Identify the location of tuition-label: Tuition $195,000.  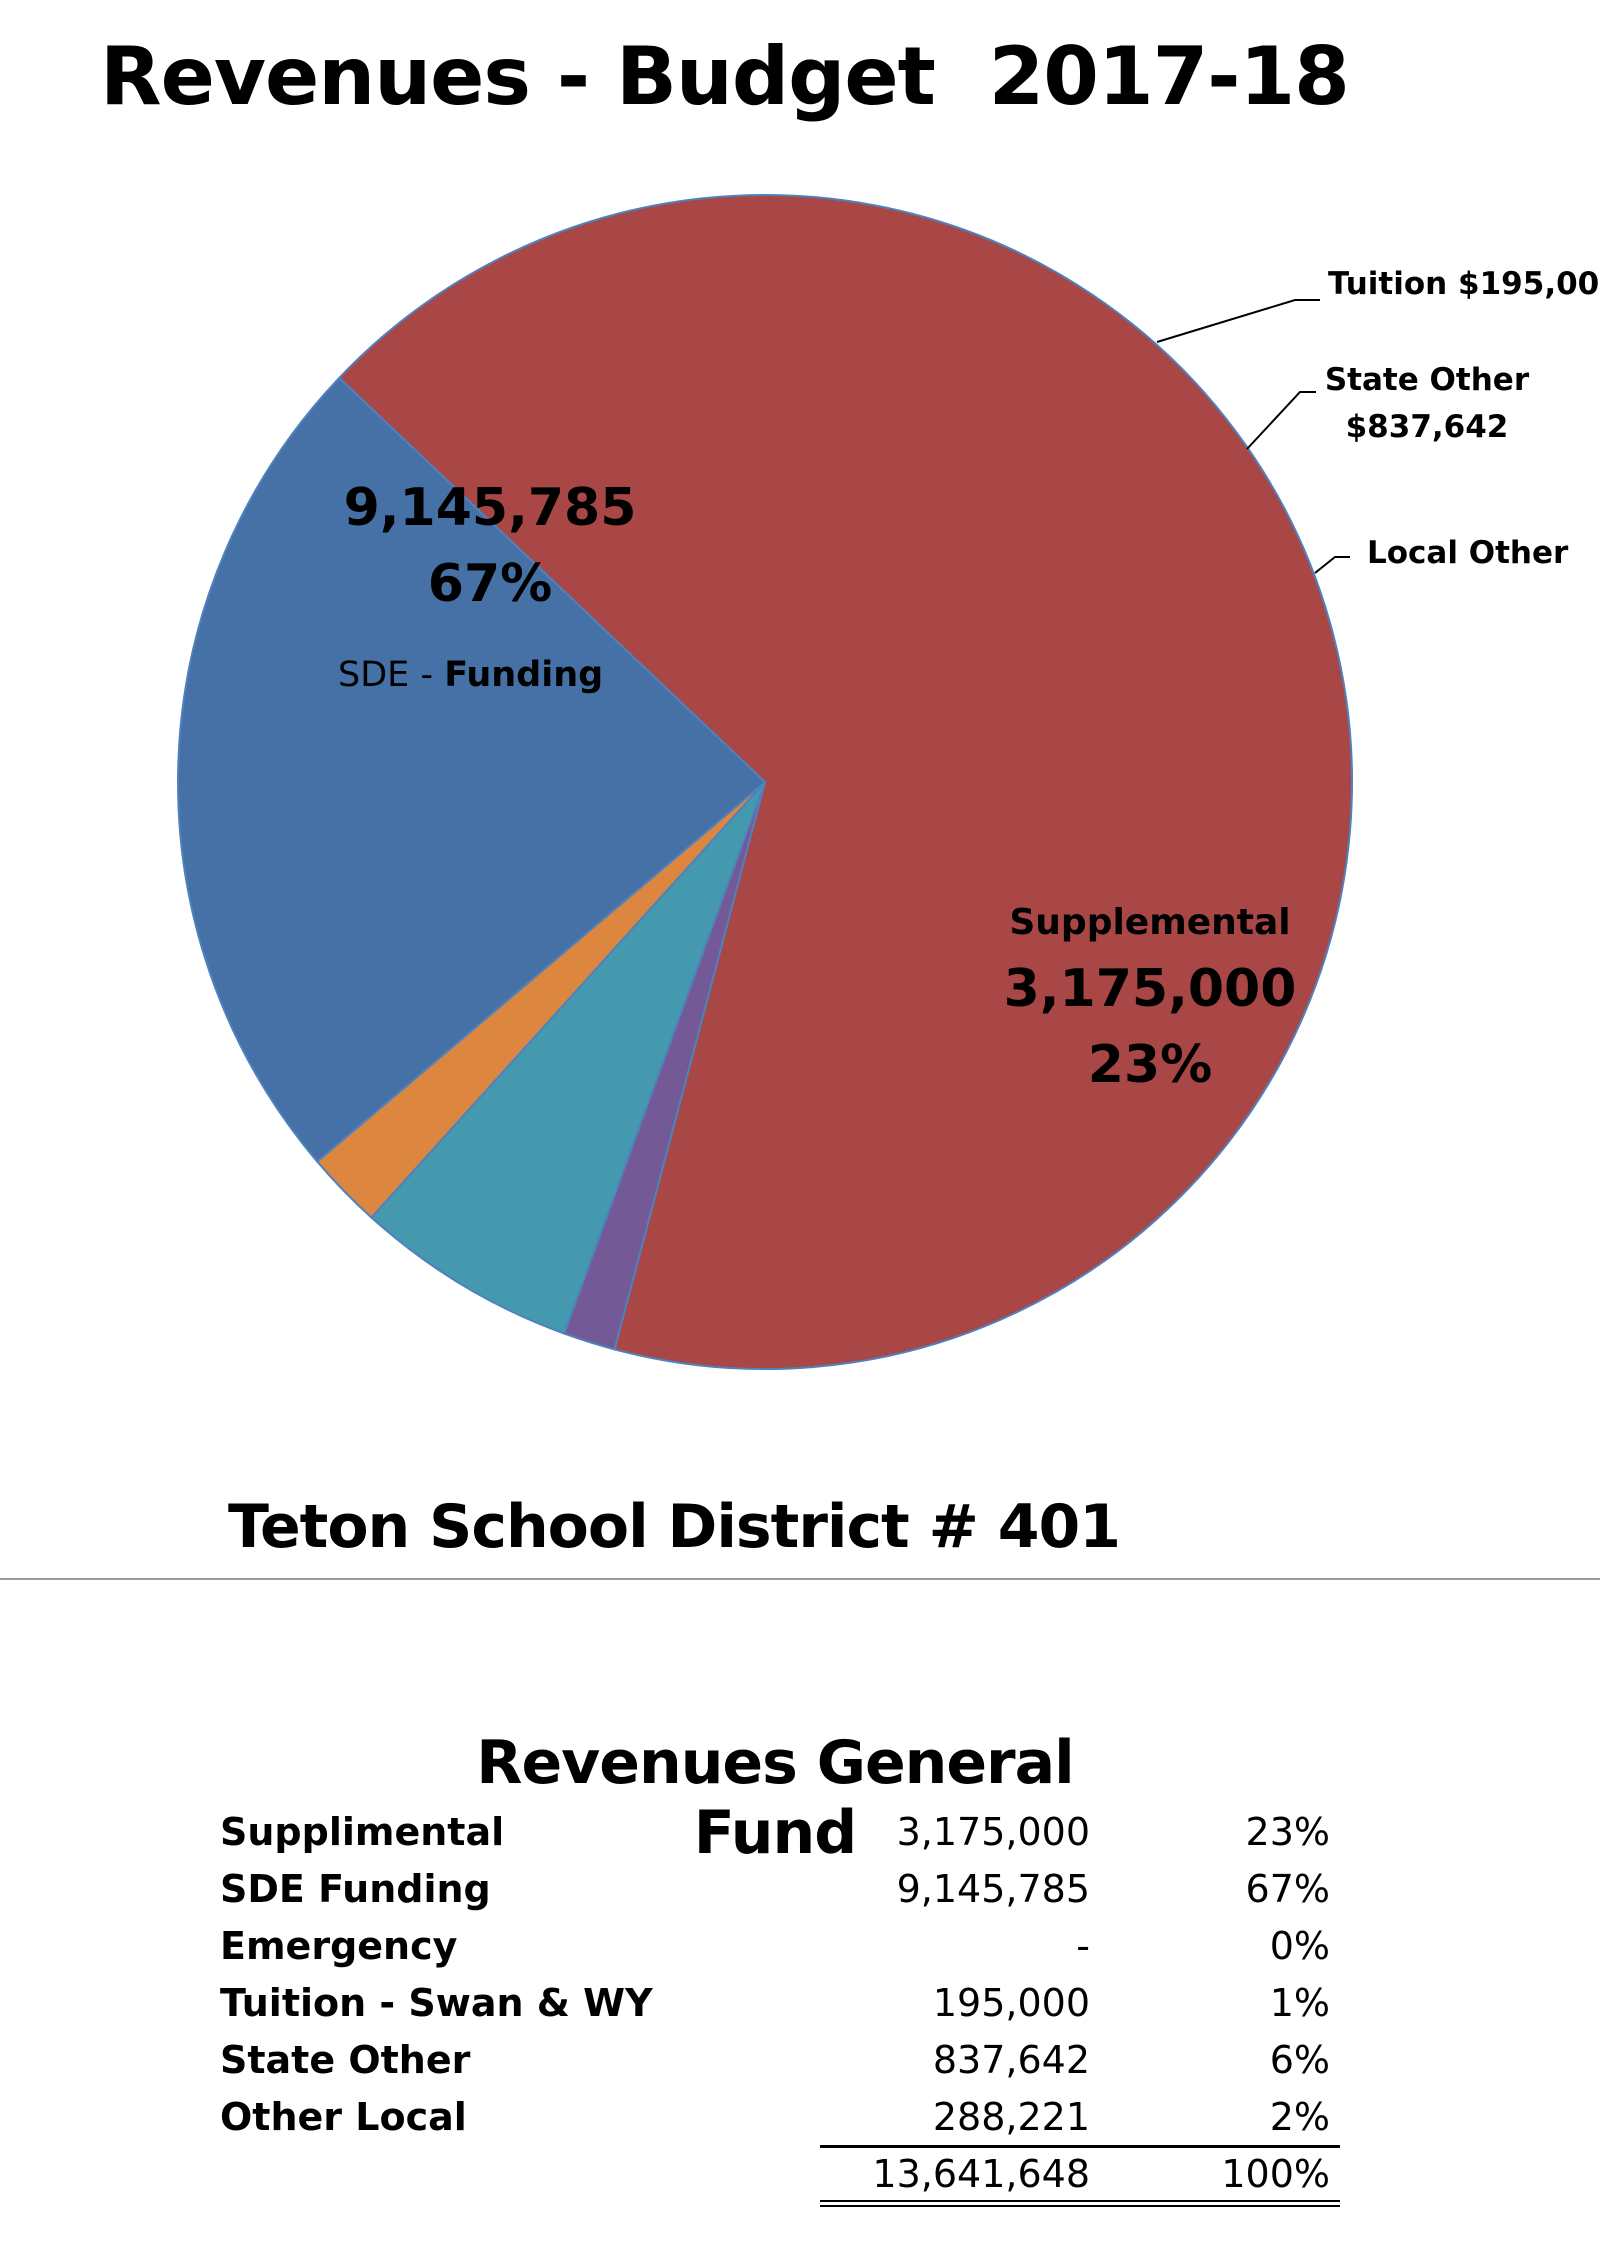
(1464, 284).